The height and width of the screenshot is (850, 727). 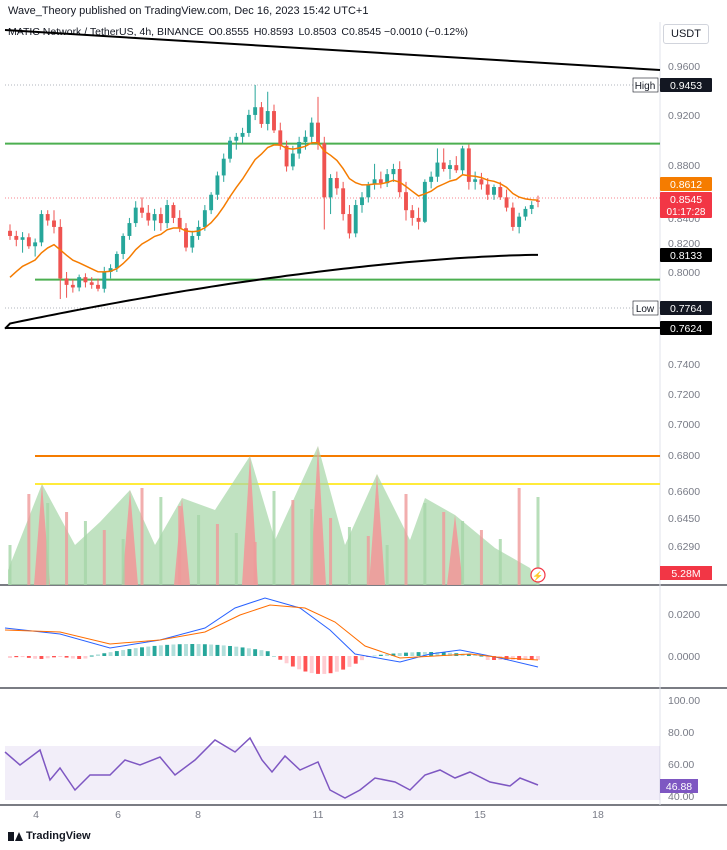 What do you see at coordinates (318, 815) in the screenshot?
I see `time-tick-label: 11` at bounding box center [318, 815].